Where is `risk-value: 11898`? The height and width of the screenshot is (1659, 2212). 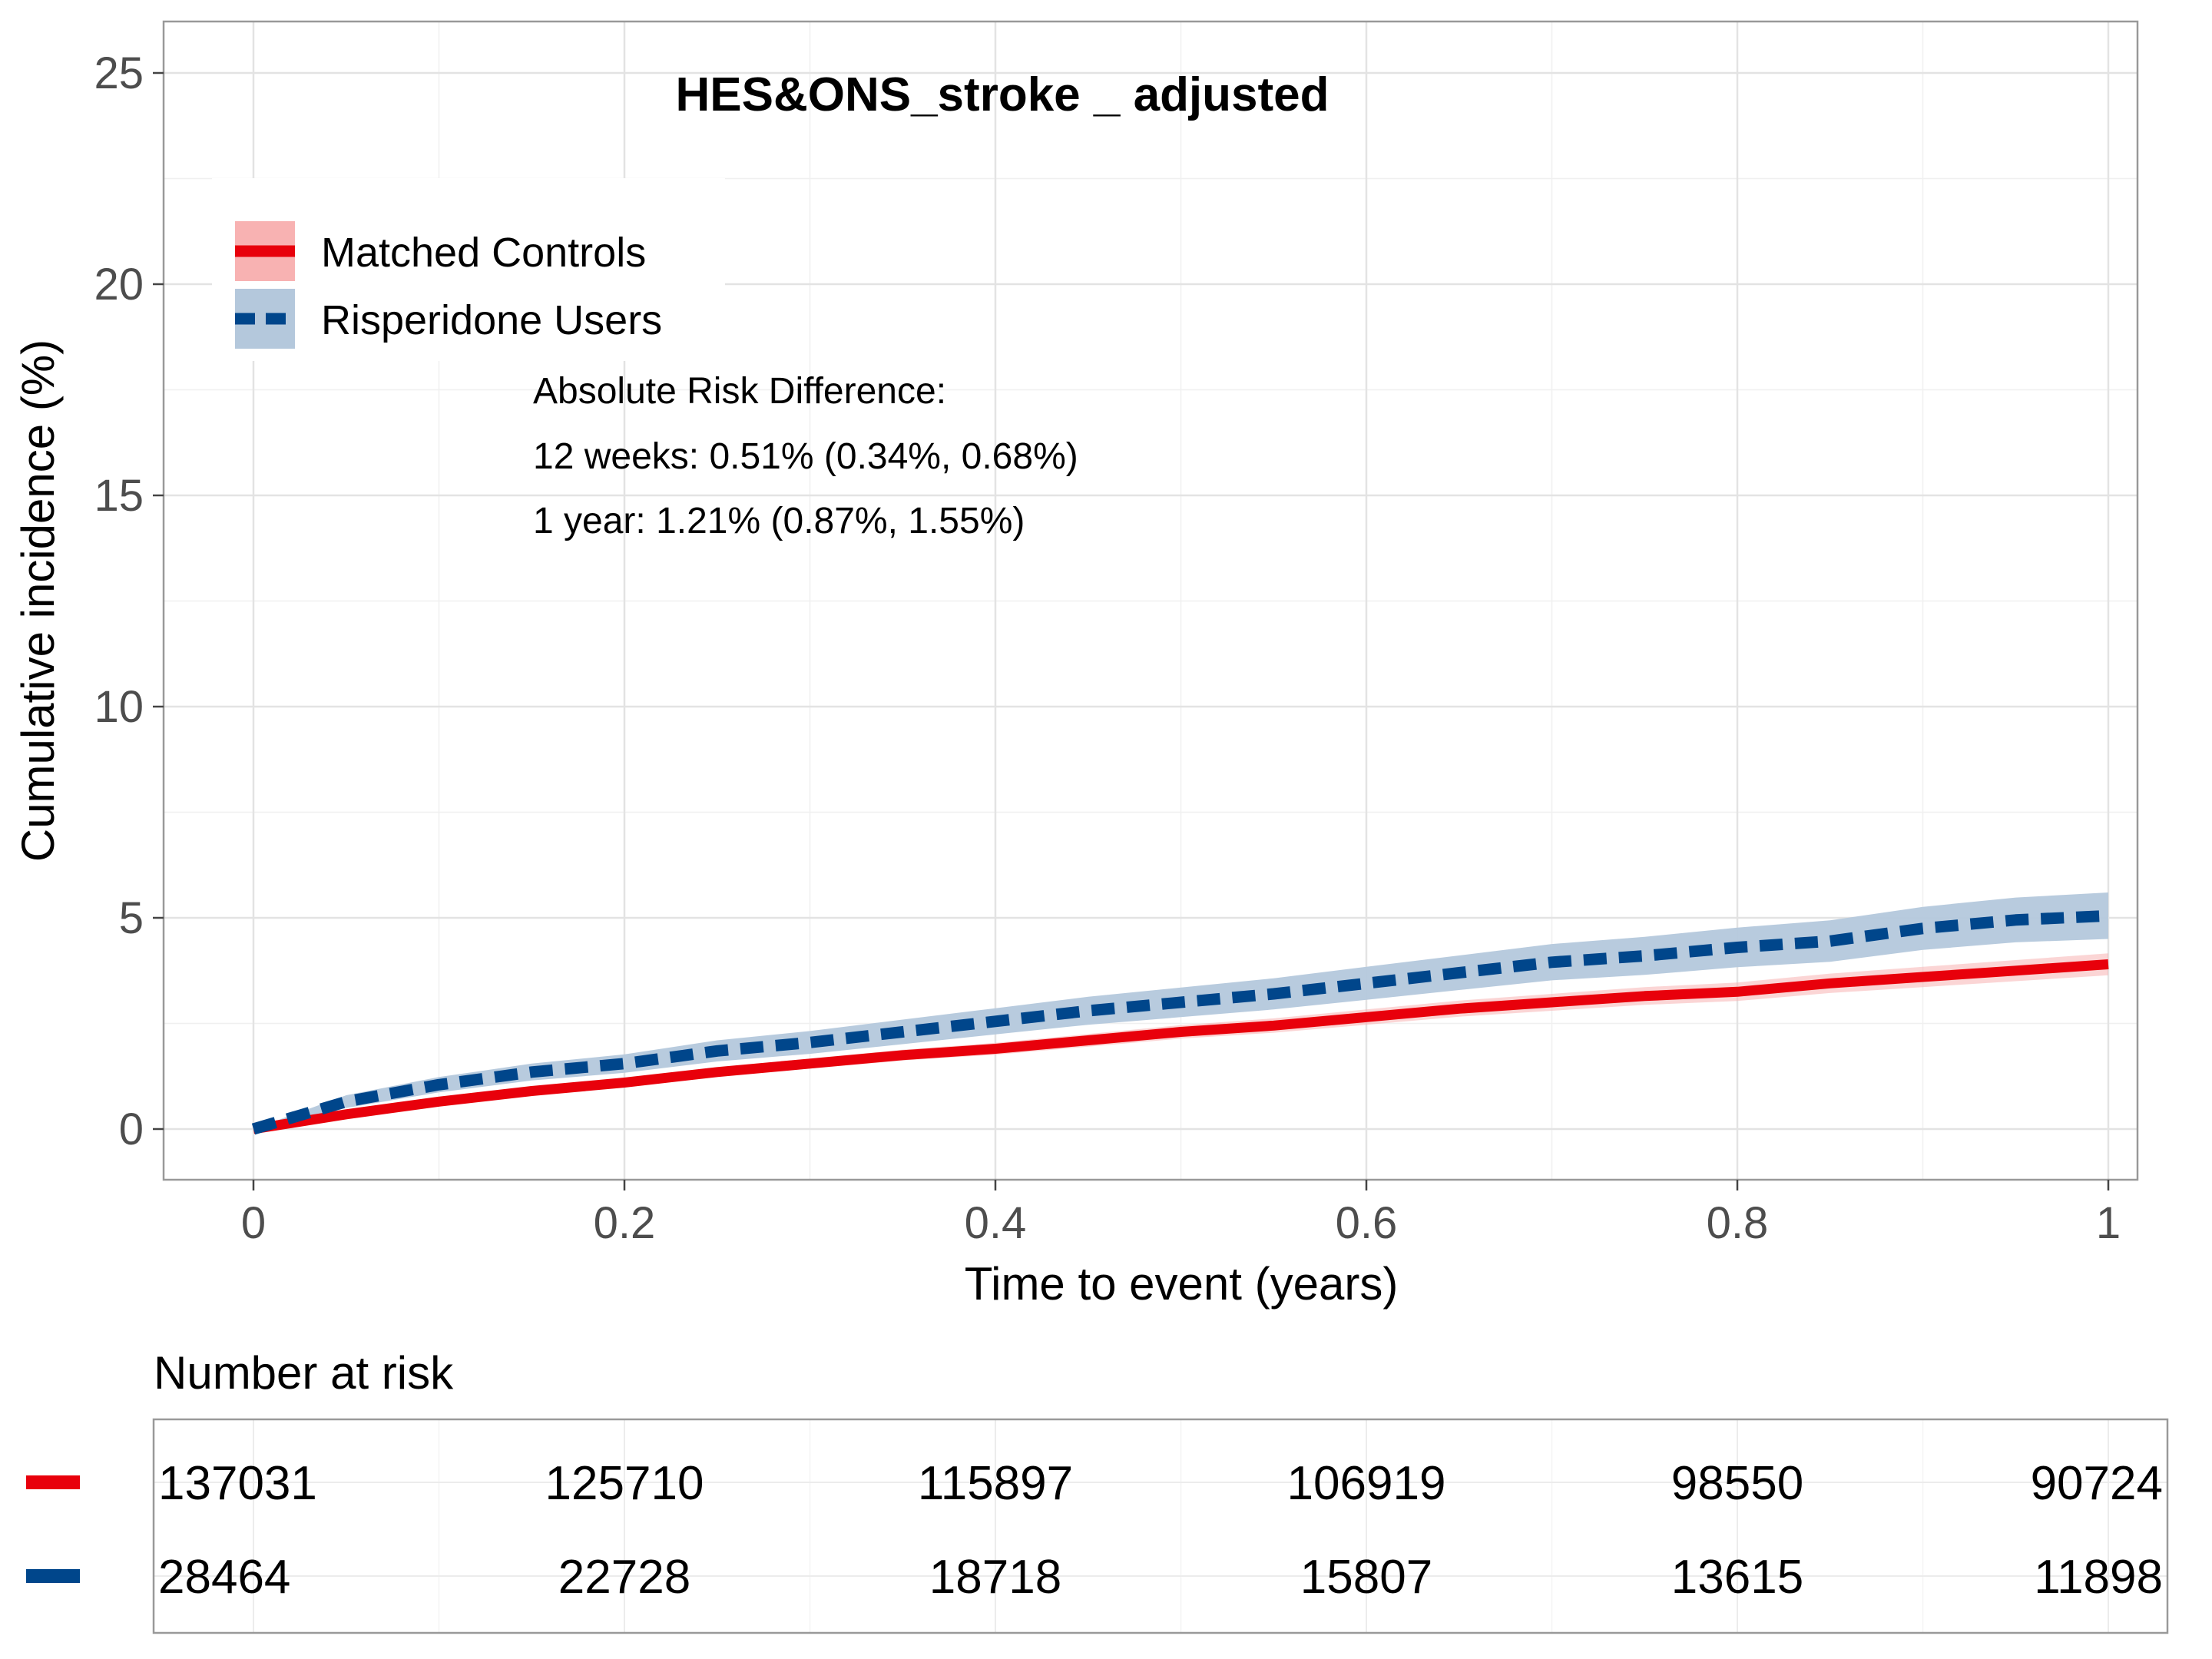
risk-value: 11898 is located at coordinates (2098, 1578).